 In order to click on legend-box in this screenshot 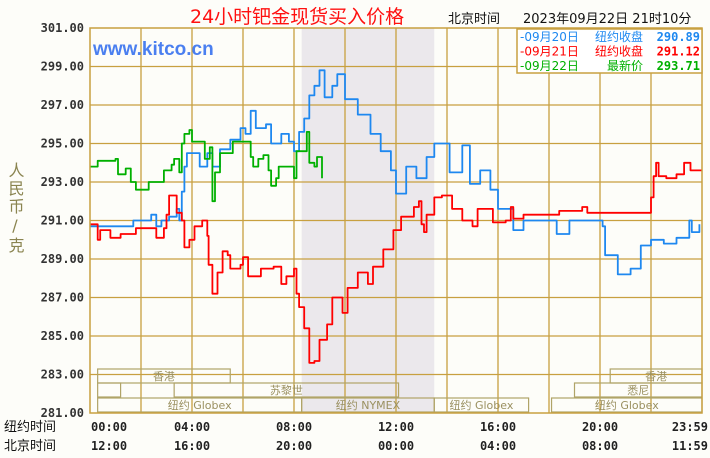, I will do `click(609, 51)`.